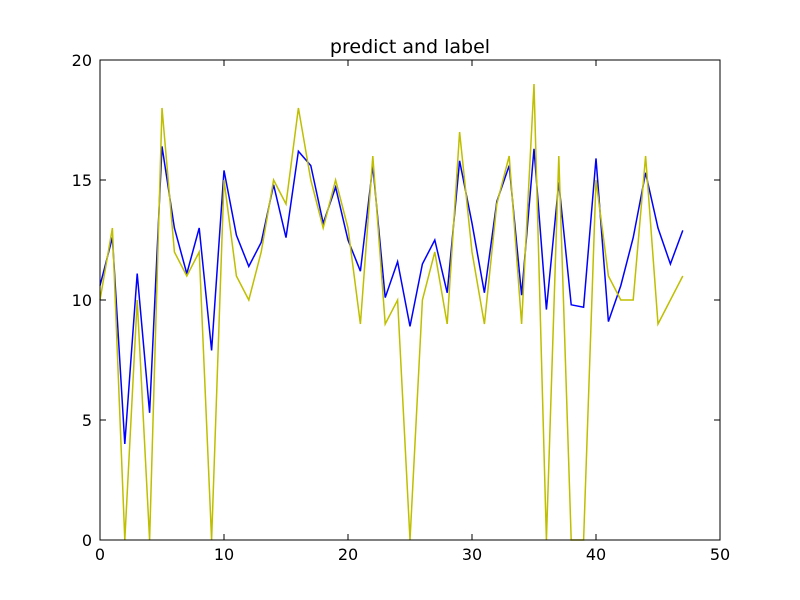 Image resolution: width=800 pixels, height=600 pixels. Describe the element at coordinates (82, 60) in the screenshot. I see `y-tick-label: 20` at that location.